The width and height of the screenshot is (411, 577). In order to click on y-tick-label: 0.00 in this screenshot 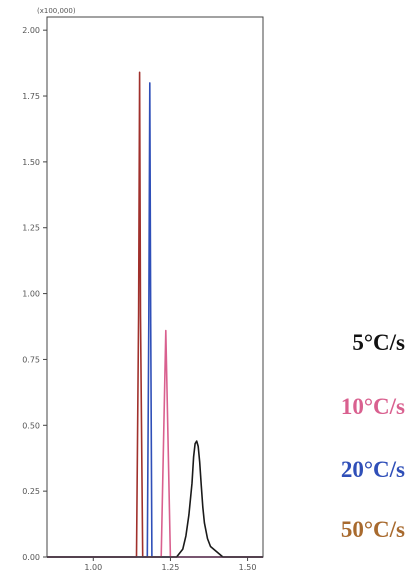, I will do `click(31, 557)`.